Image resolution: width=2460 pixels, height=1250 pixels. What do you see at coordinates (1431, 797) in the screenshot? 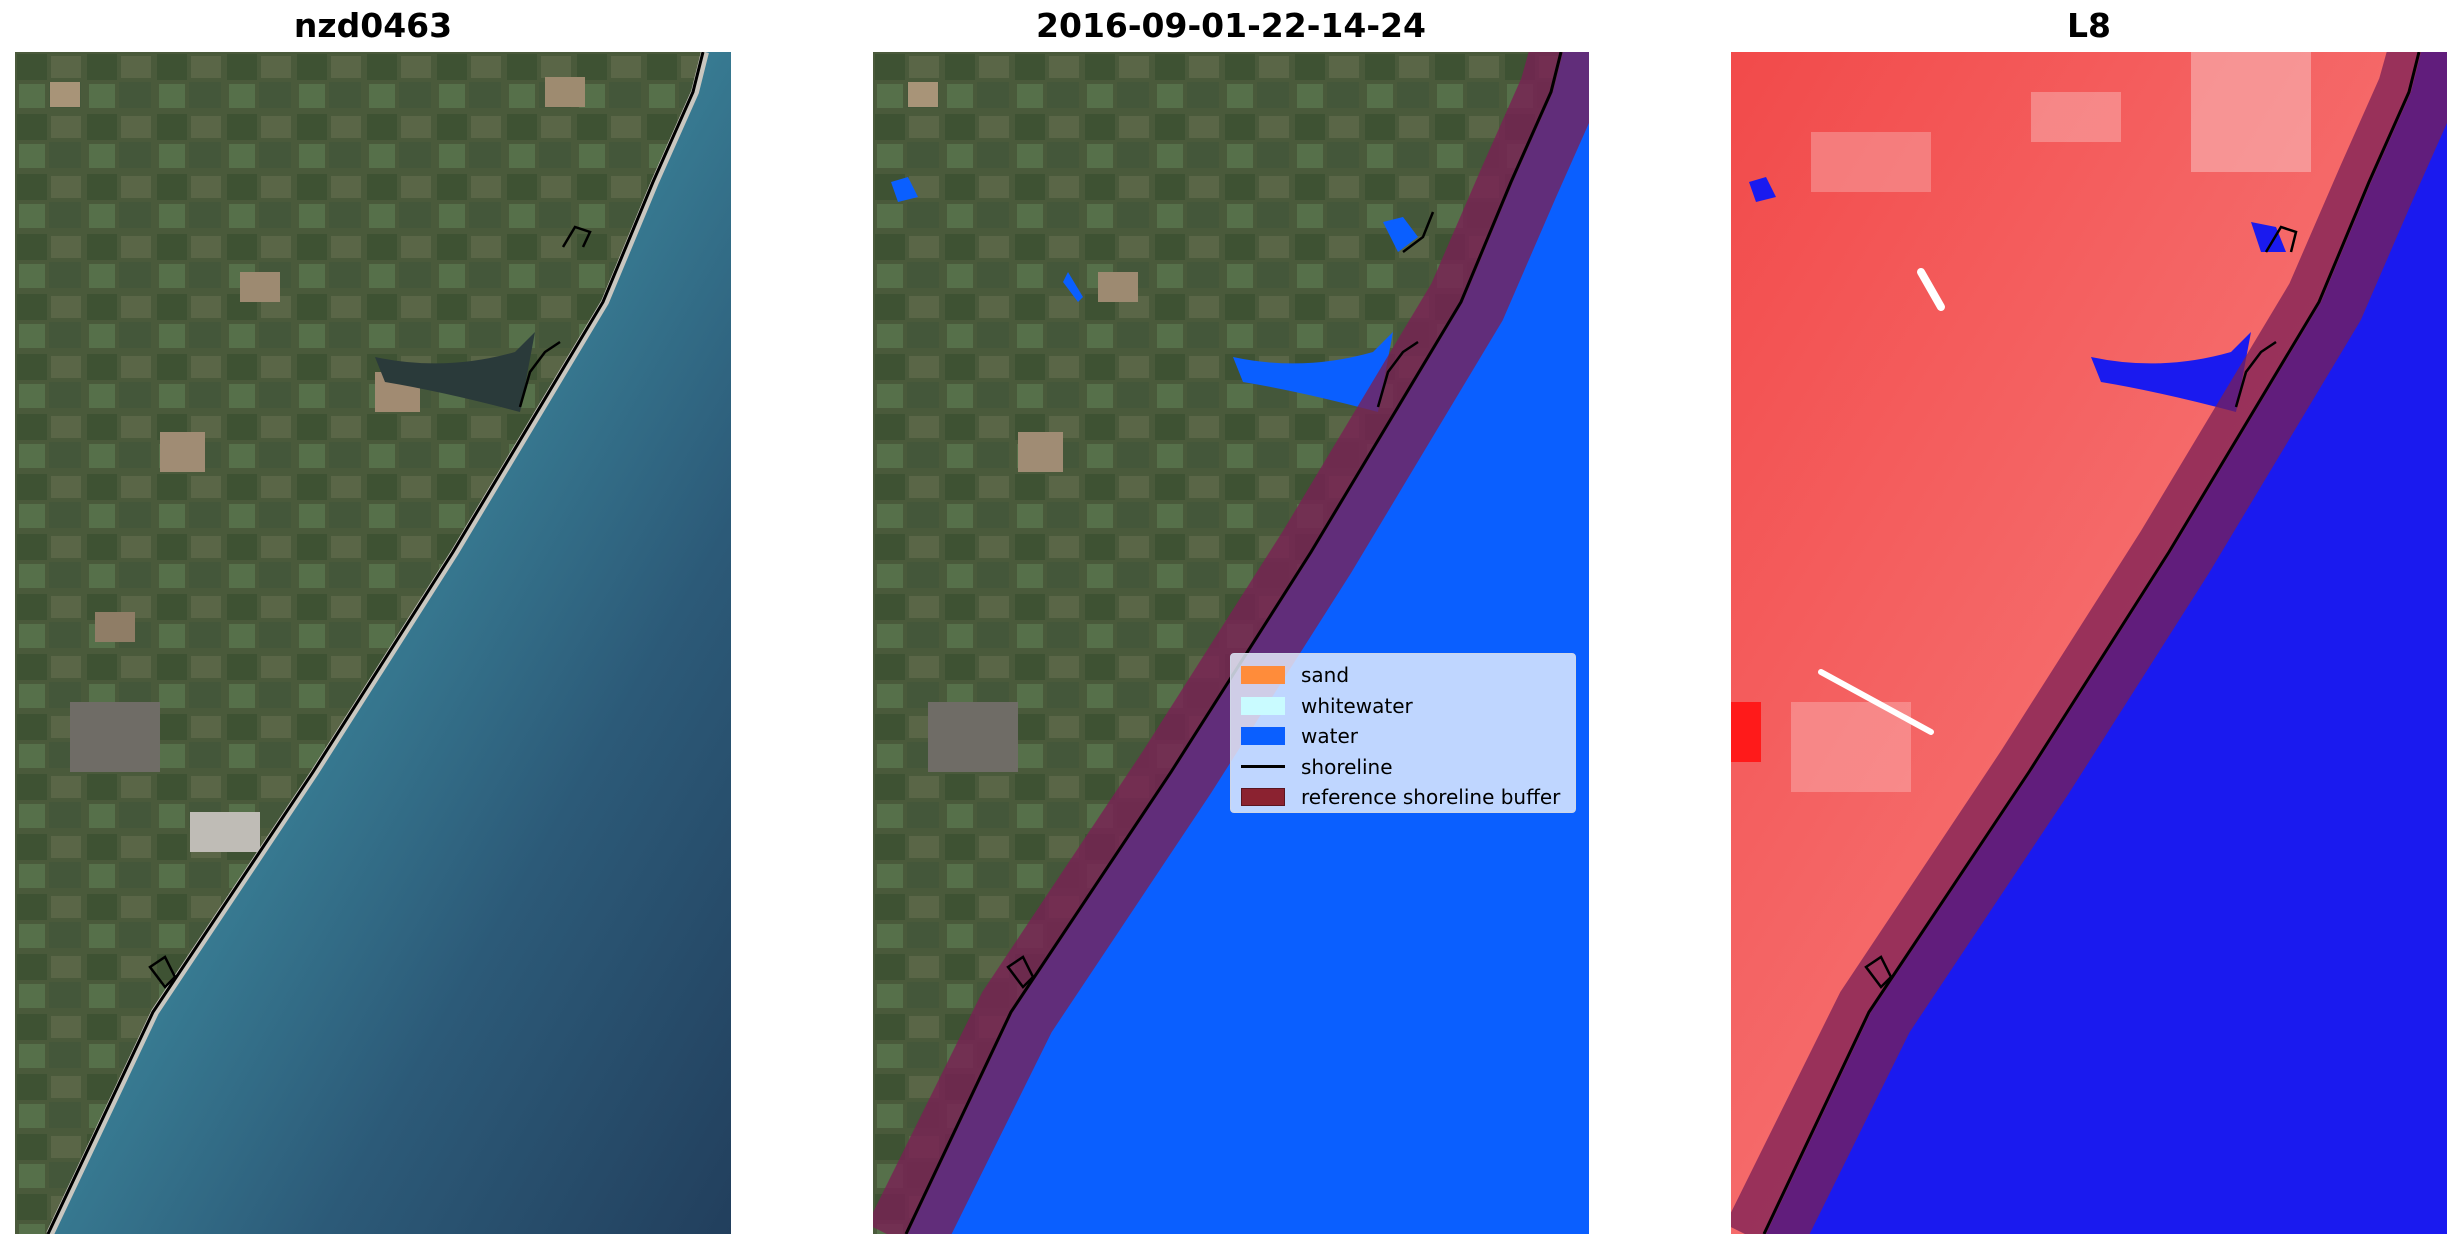
I see `legend-label: reference shoreline buffer` at bounding box center [1431, 797].